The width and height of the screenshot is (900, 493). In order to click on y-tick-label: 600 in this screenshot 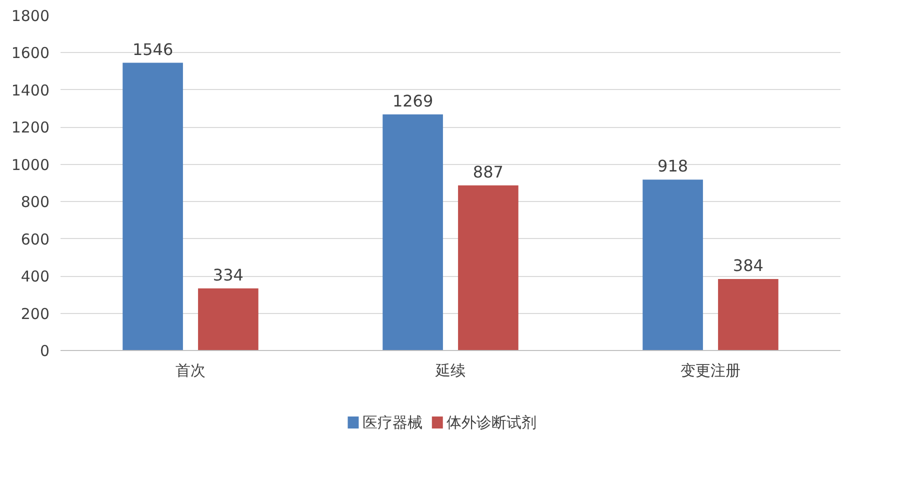, I will do `click(35, 239)`.